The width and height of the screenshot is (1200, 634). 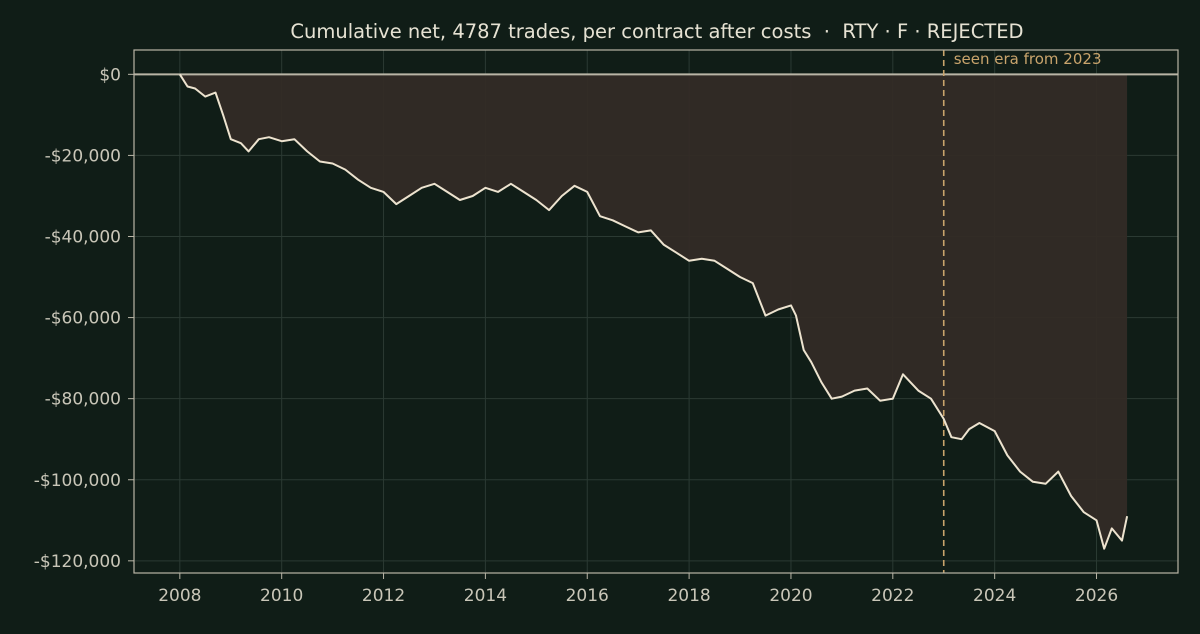 I want to click on x-tick-label: 2010, so click(x=281, y=596).